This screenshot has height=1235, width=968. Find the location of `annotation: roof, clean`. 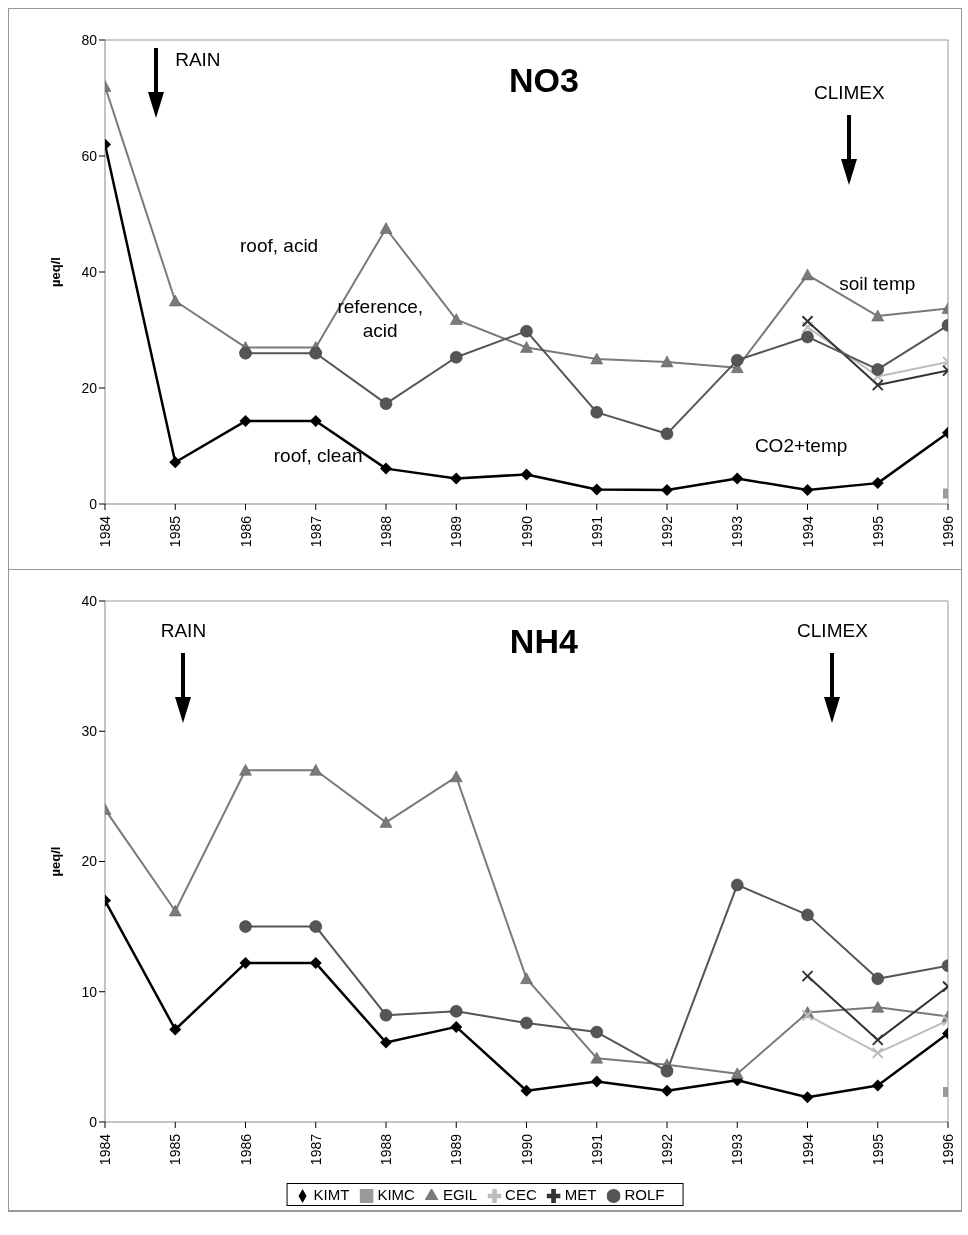

annotation: roof, clean is located at coordinates (318, 455).